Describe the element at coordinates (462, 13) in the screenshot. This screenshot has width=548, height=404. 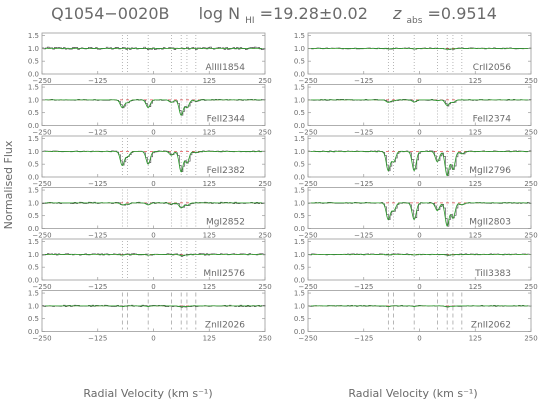
I see `z-value: =0.9514` at that location.